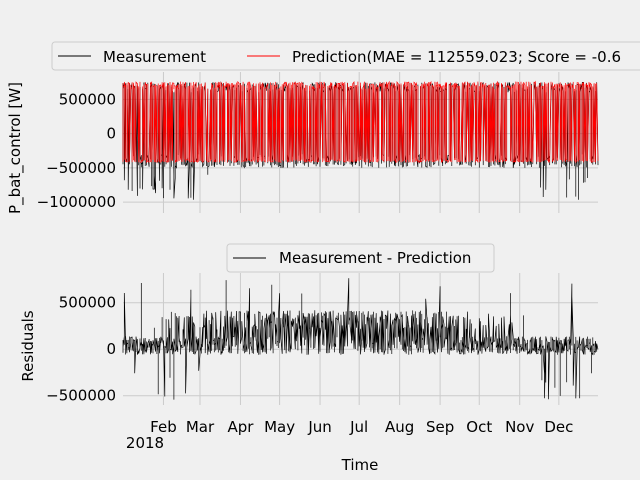 The height and width of the screenshot is (480, 640). I want to click on x-tick-label-sep: Sep, so click(440, 427).